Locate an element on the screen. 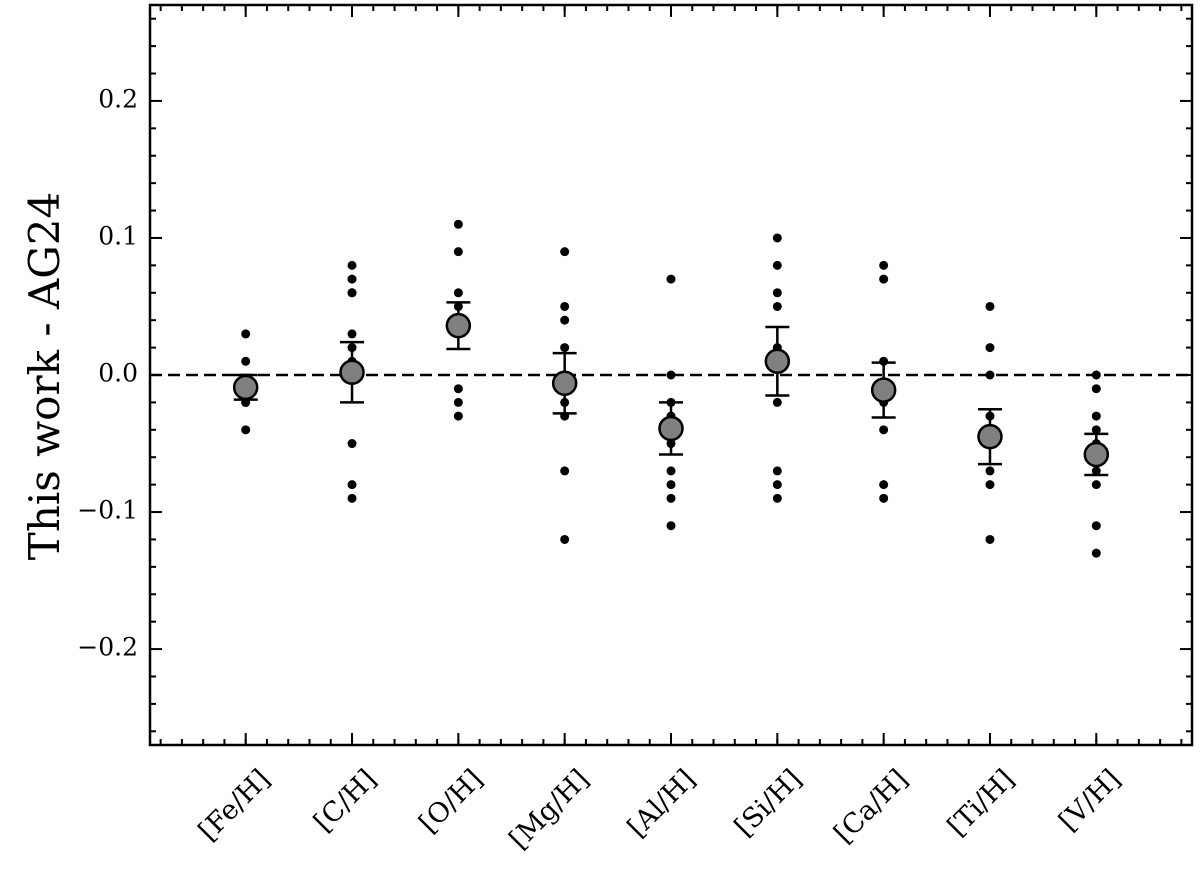  x-tick-label: [Ti/H] is located at coordinates (981, 803).